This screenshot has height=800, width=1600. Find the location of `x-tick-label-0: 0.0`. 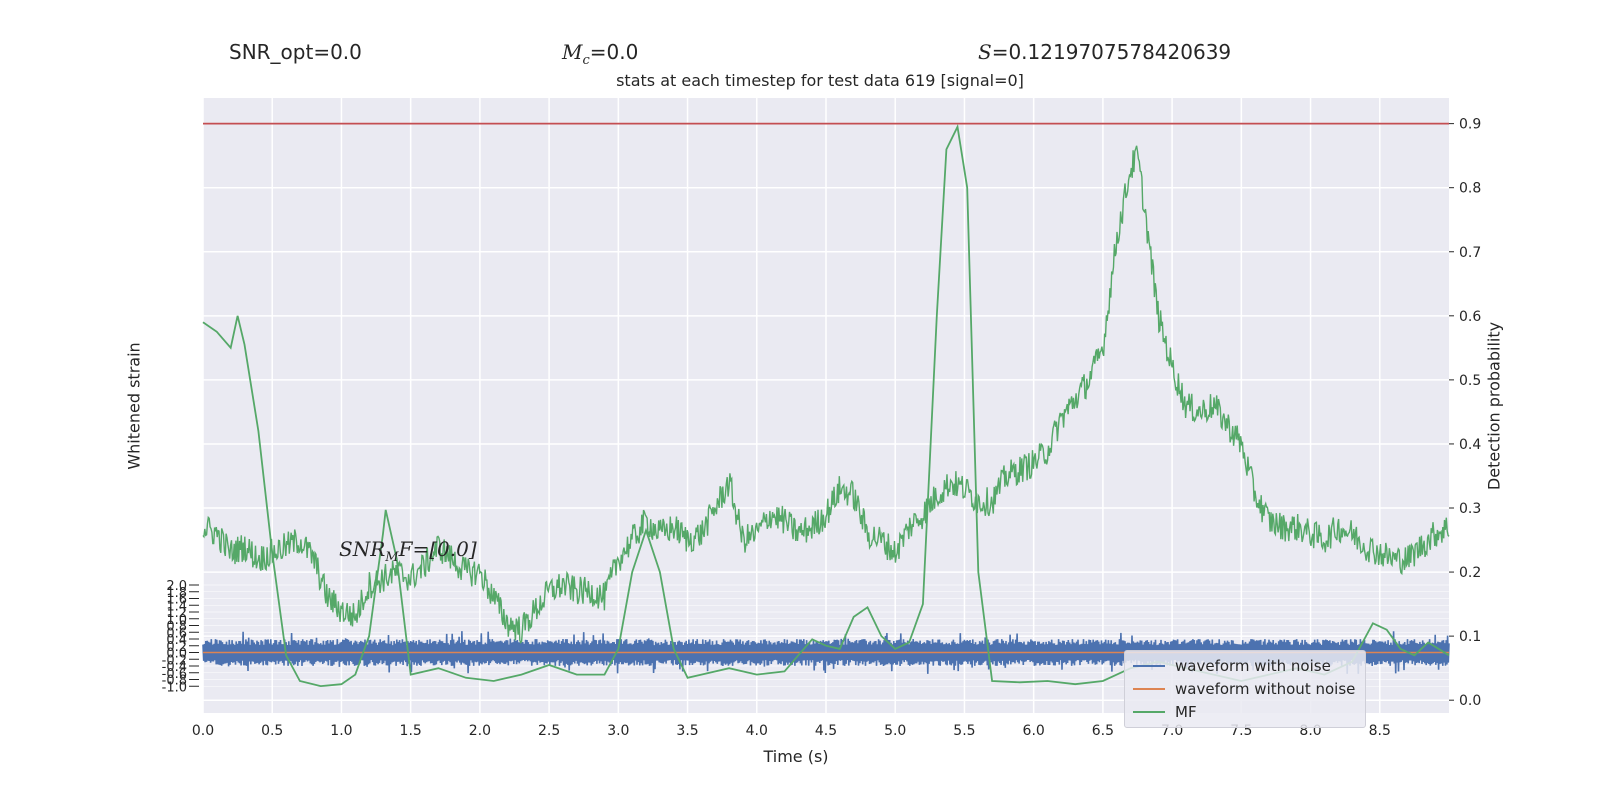

x-tick-label-0: 0.0 is located at coordinates (203, 731).